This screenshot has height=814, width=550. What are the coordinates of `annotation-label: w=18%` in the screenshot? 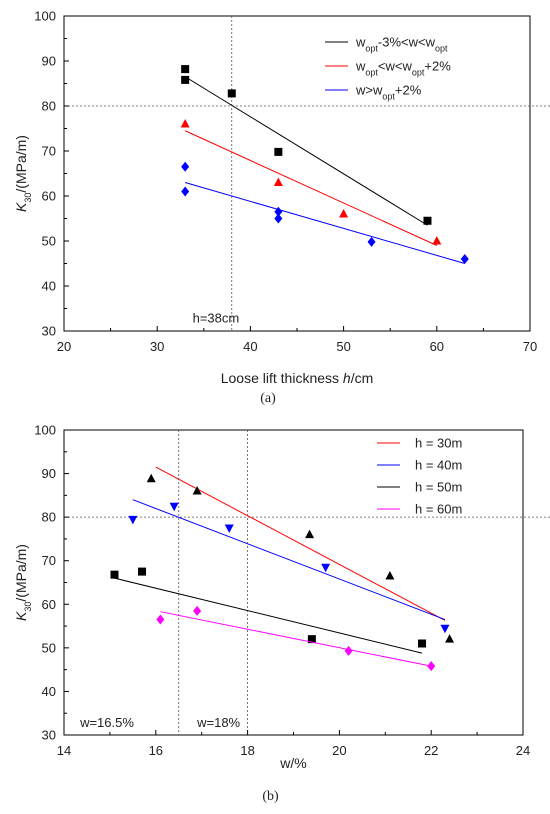 It's located at (218, 722).